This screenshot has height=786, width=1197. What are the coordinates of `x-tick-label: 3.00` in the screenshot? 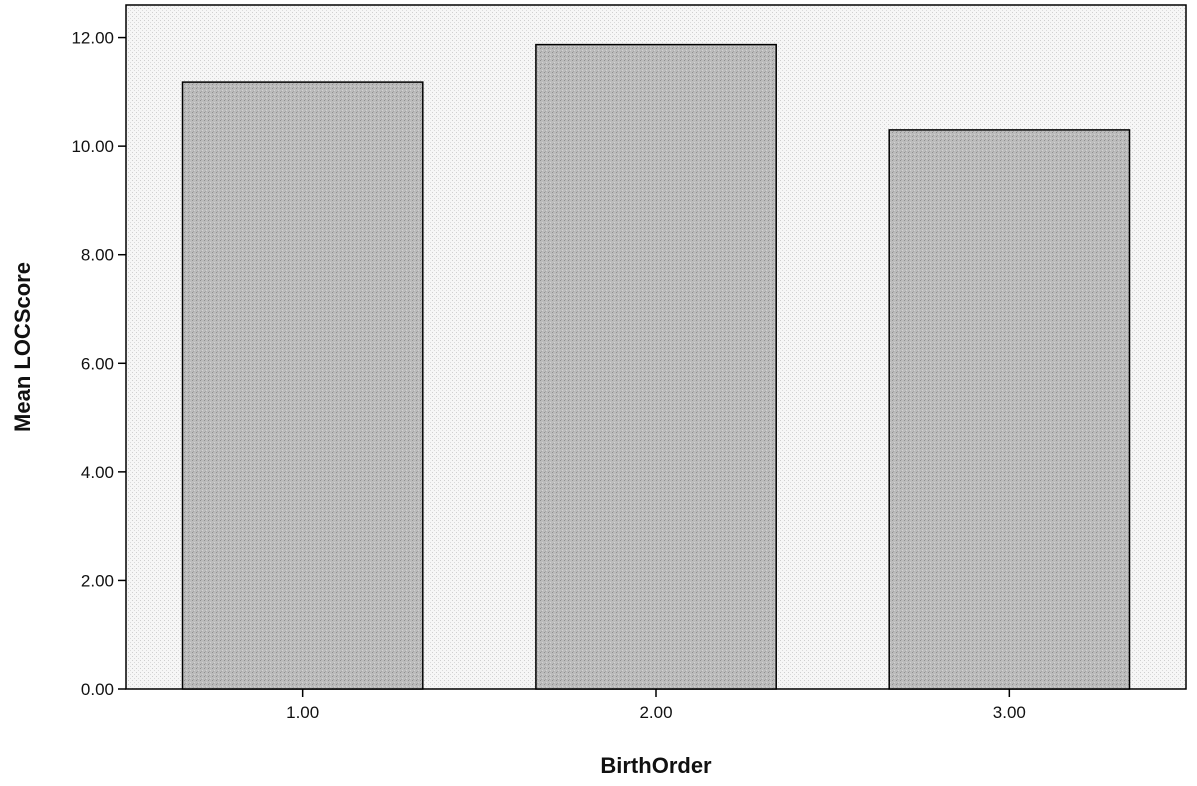 It's located at (1009, 712).